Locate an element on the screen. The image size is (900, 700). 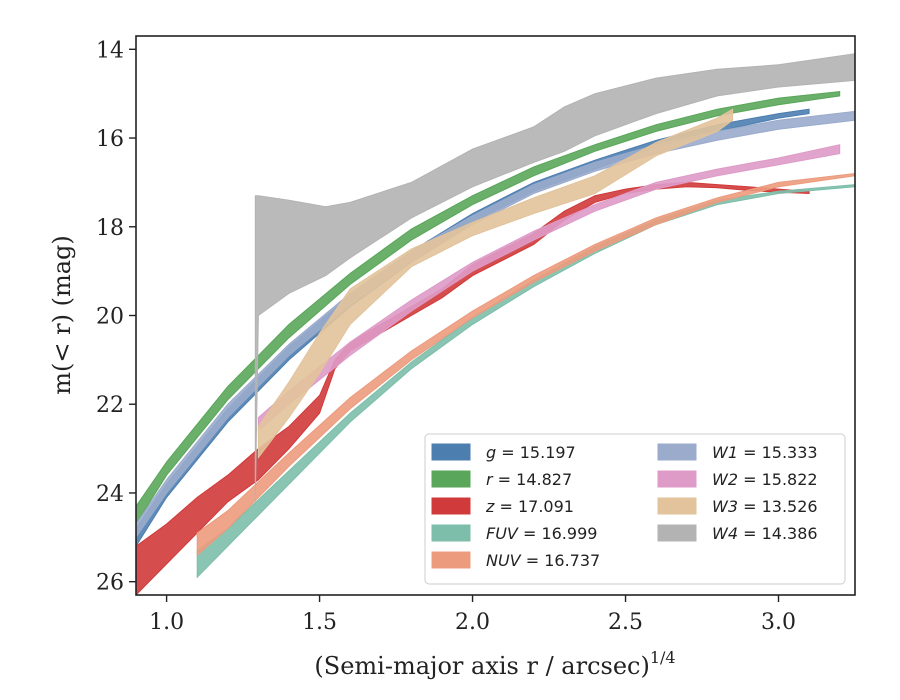
y-tick-label: 26 is located at coordinates (110, 583).